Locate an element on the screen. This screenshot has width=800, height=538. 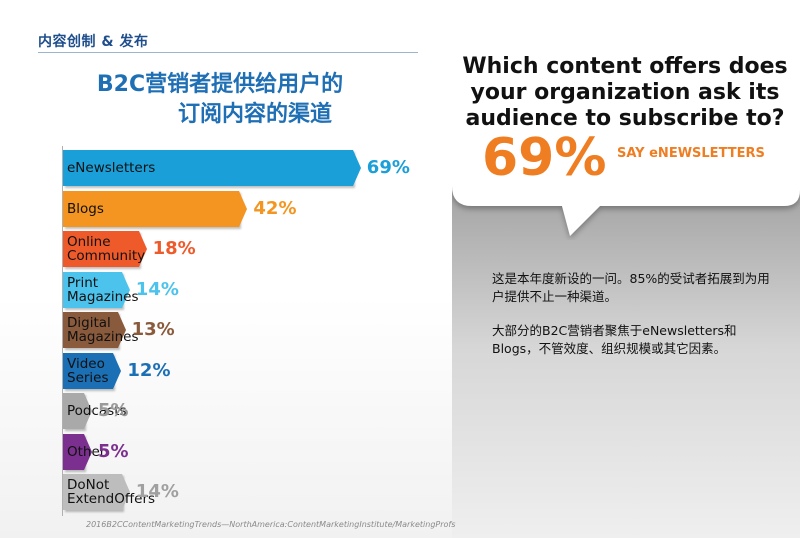
bar: Online Community is located at coordinates (105, 249).